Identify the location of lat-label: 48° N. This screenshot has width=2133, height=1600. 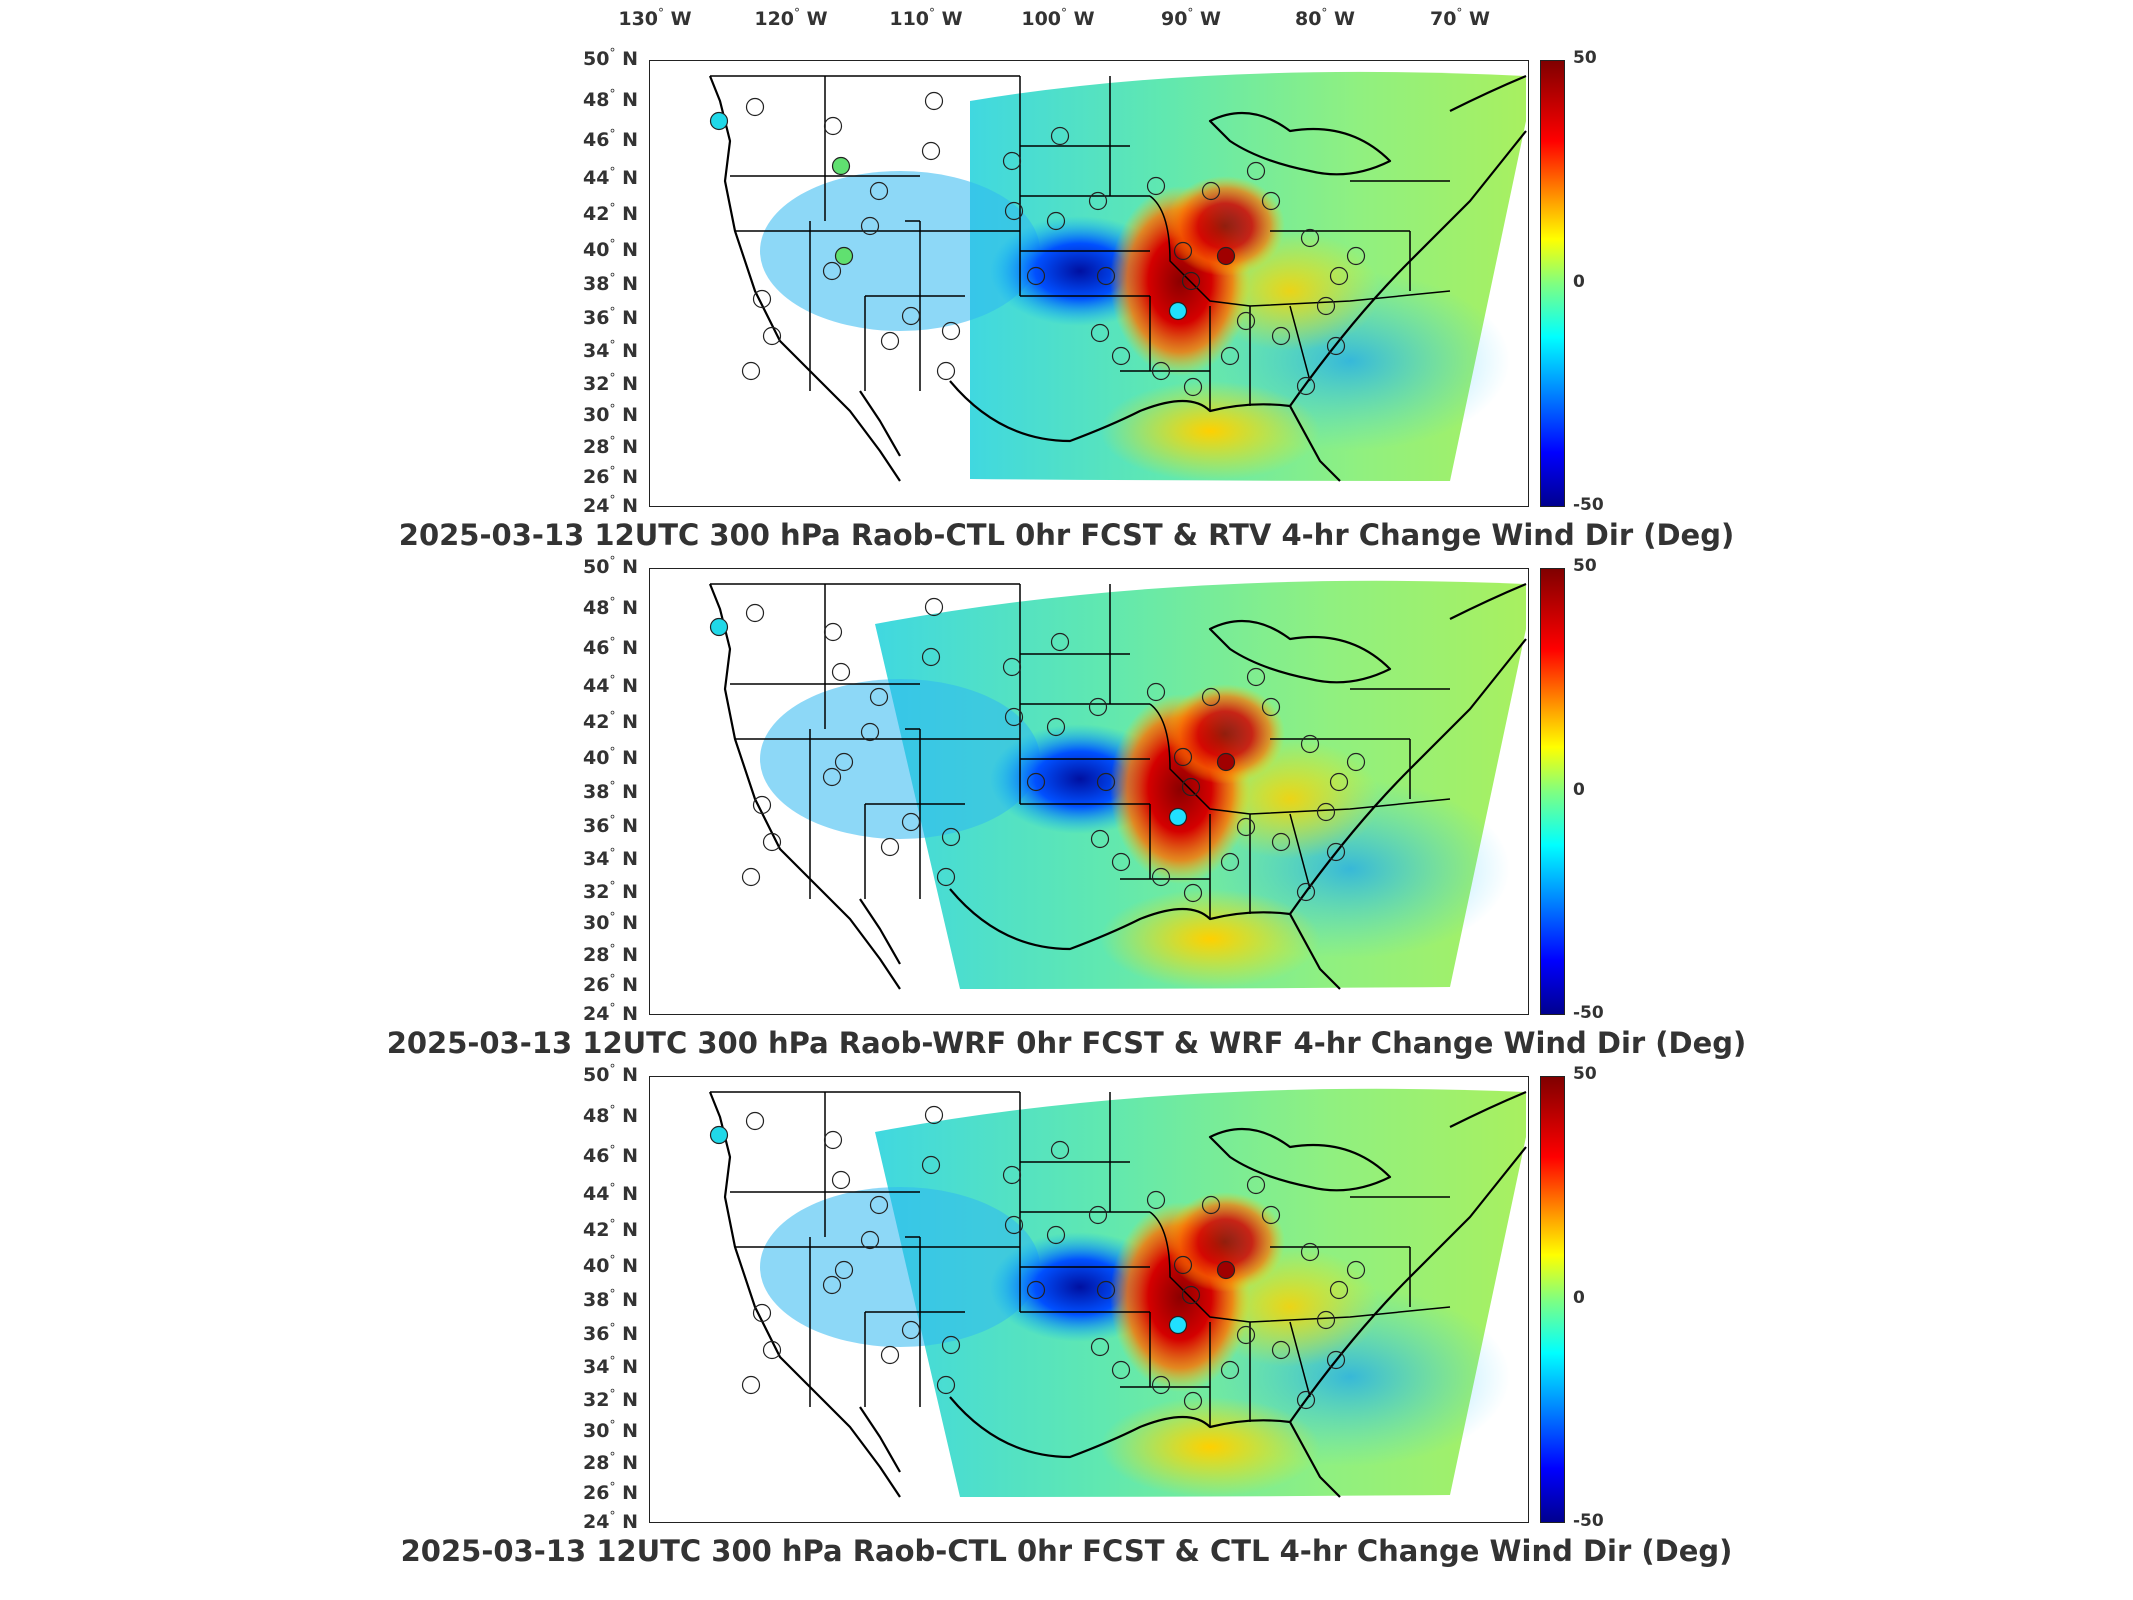
(610, 607).